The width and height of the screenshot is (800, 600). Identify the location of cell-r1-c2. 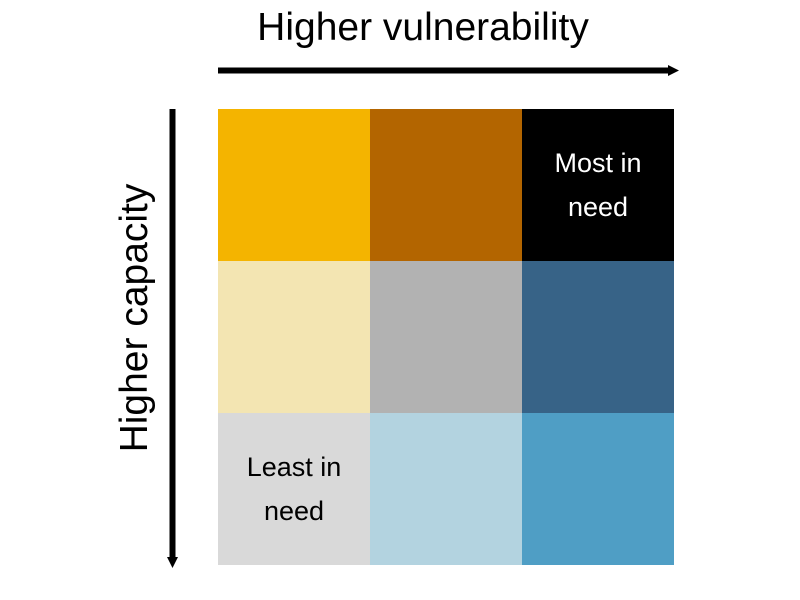
(446, 185).